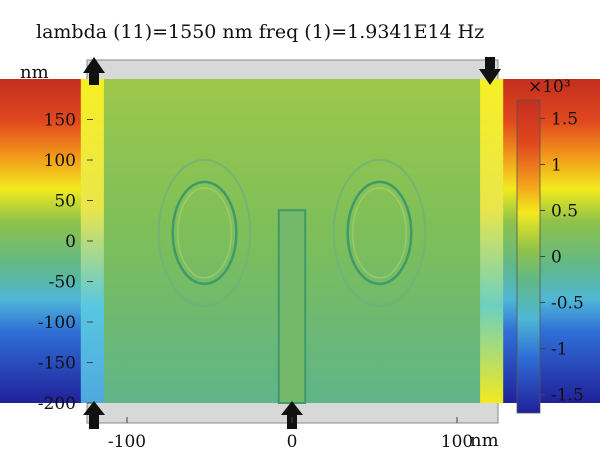 The width and height of the screenshot is (600, 475). What do you see at coordinates (556, 258) in the screenshot?
I see `colorbar-tick-label: 0` at bounding box center [556, 258].